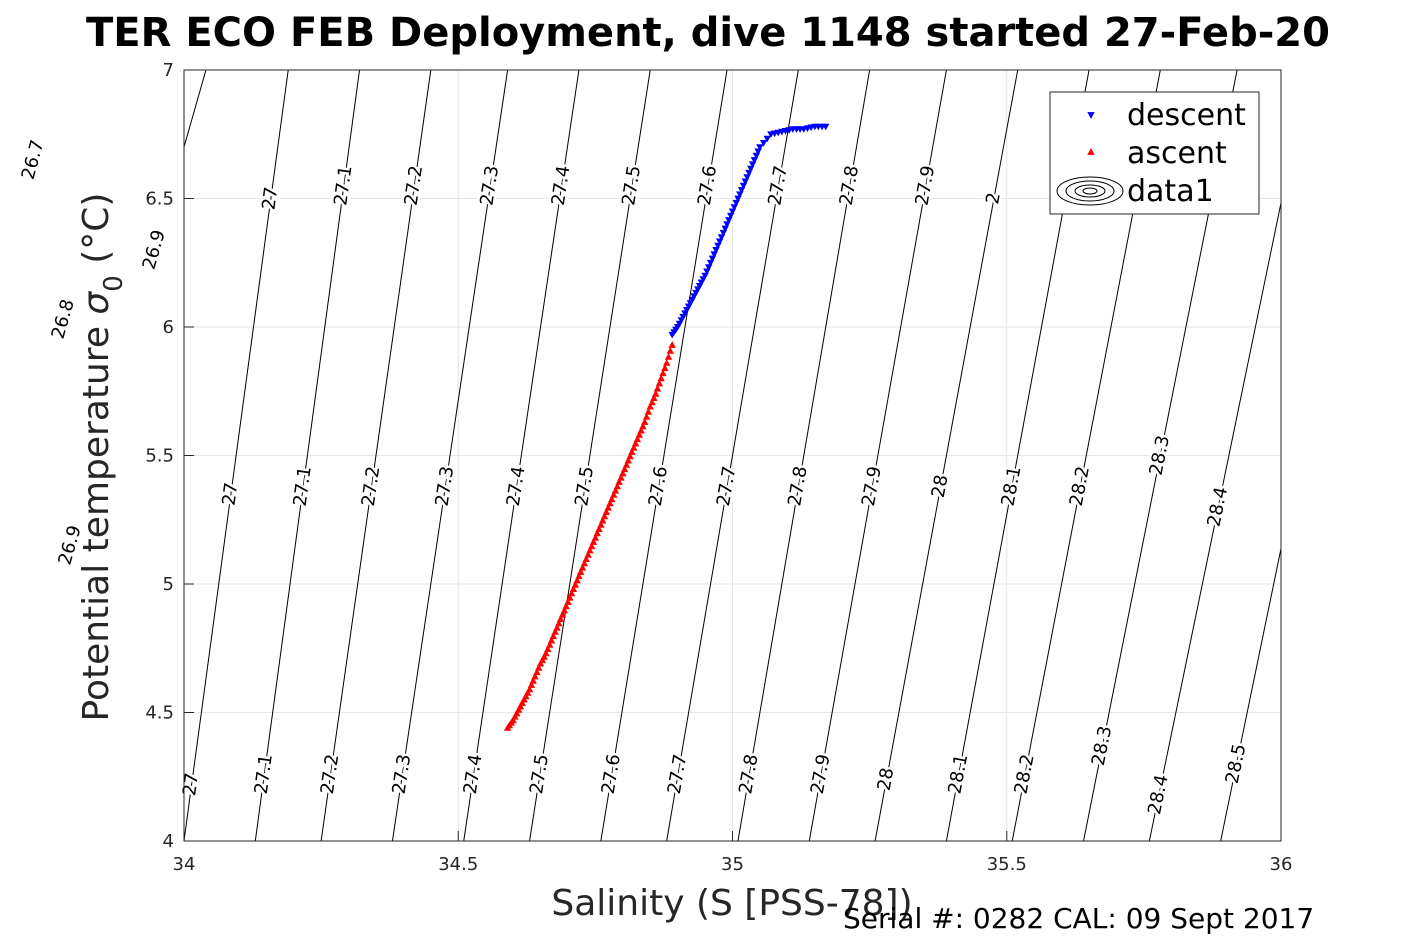 This screenshot has width=1417, height=945. What do you see at coordinates (159, 713) in the screenshot?
I see `y-tick-label: 4.5` at bounding box center [159, 713].